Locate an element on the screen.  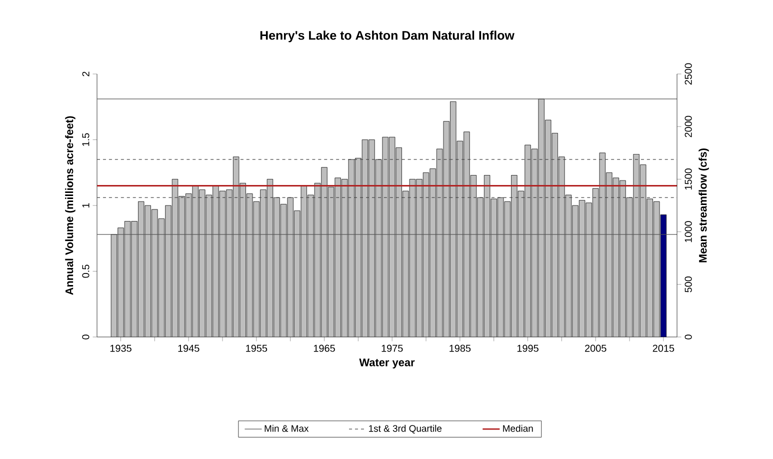
y2-tick-label: 2500 is located at coordinates (688, 74).